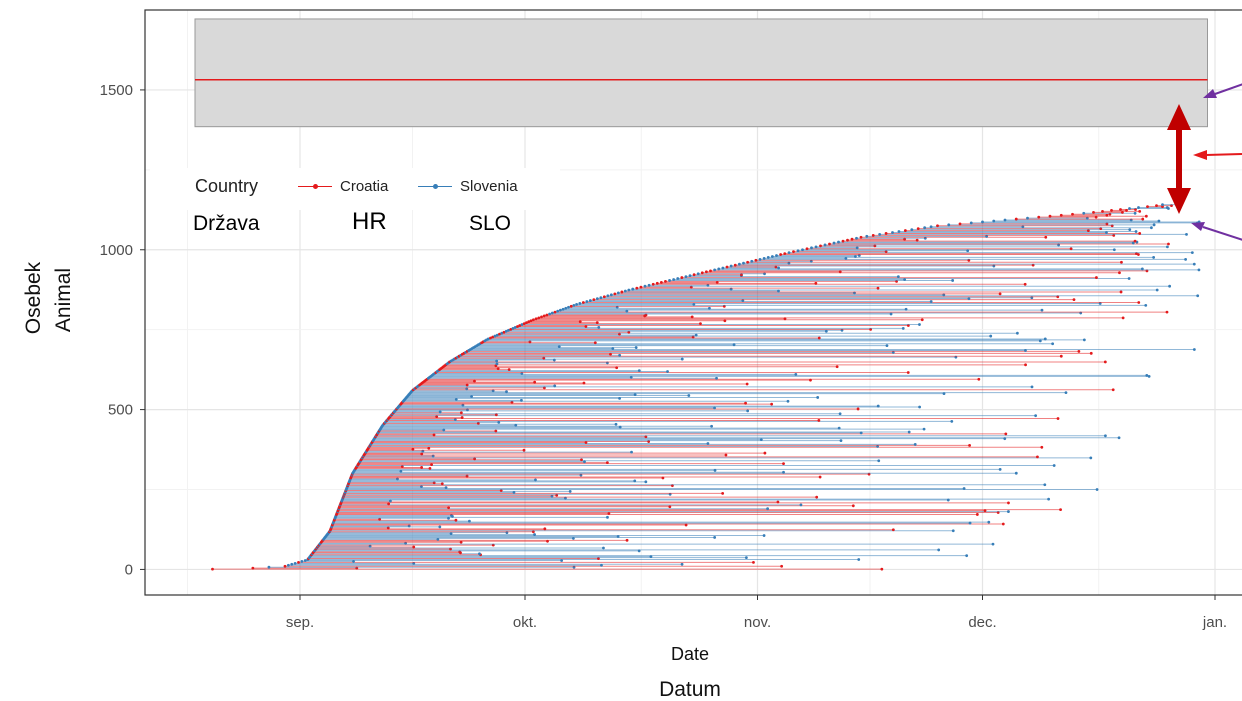  What do you see at coordinates (116, 90) in the screenshot?
I see `y-tick-label: 1500` at bounding box center [116, 90].